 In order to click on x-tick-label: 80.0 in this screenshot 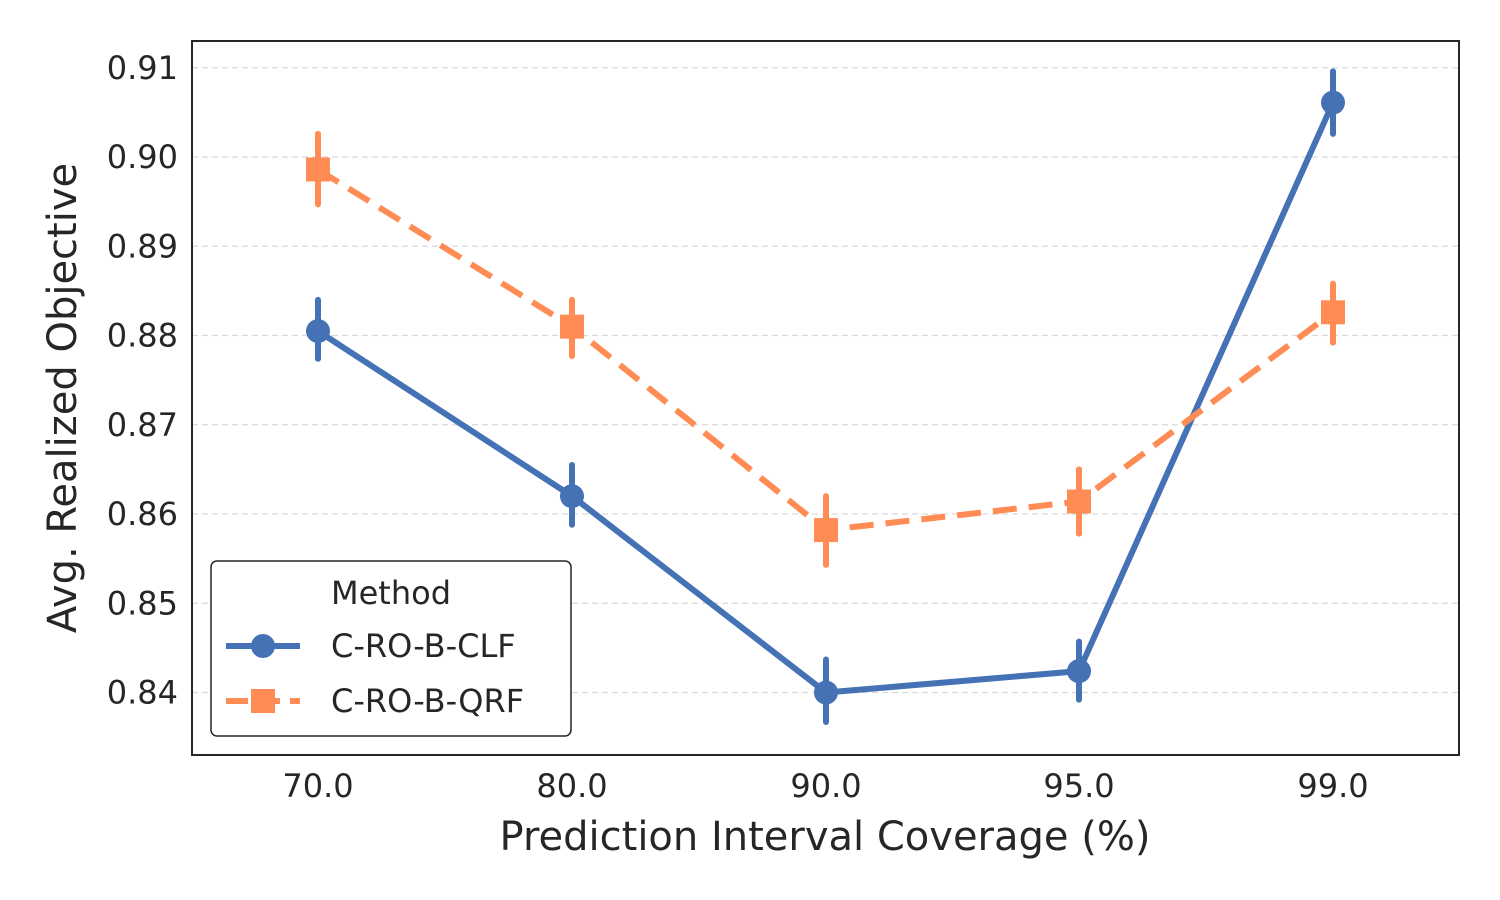, I will do `click(571, 786)`.